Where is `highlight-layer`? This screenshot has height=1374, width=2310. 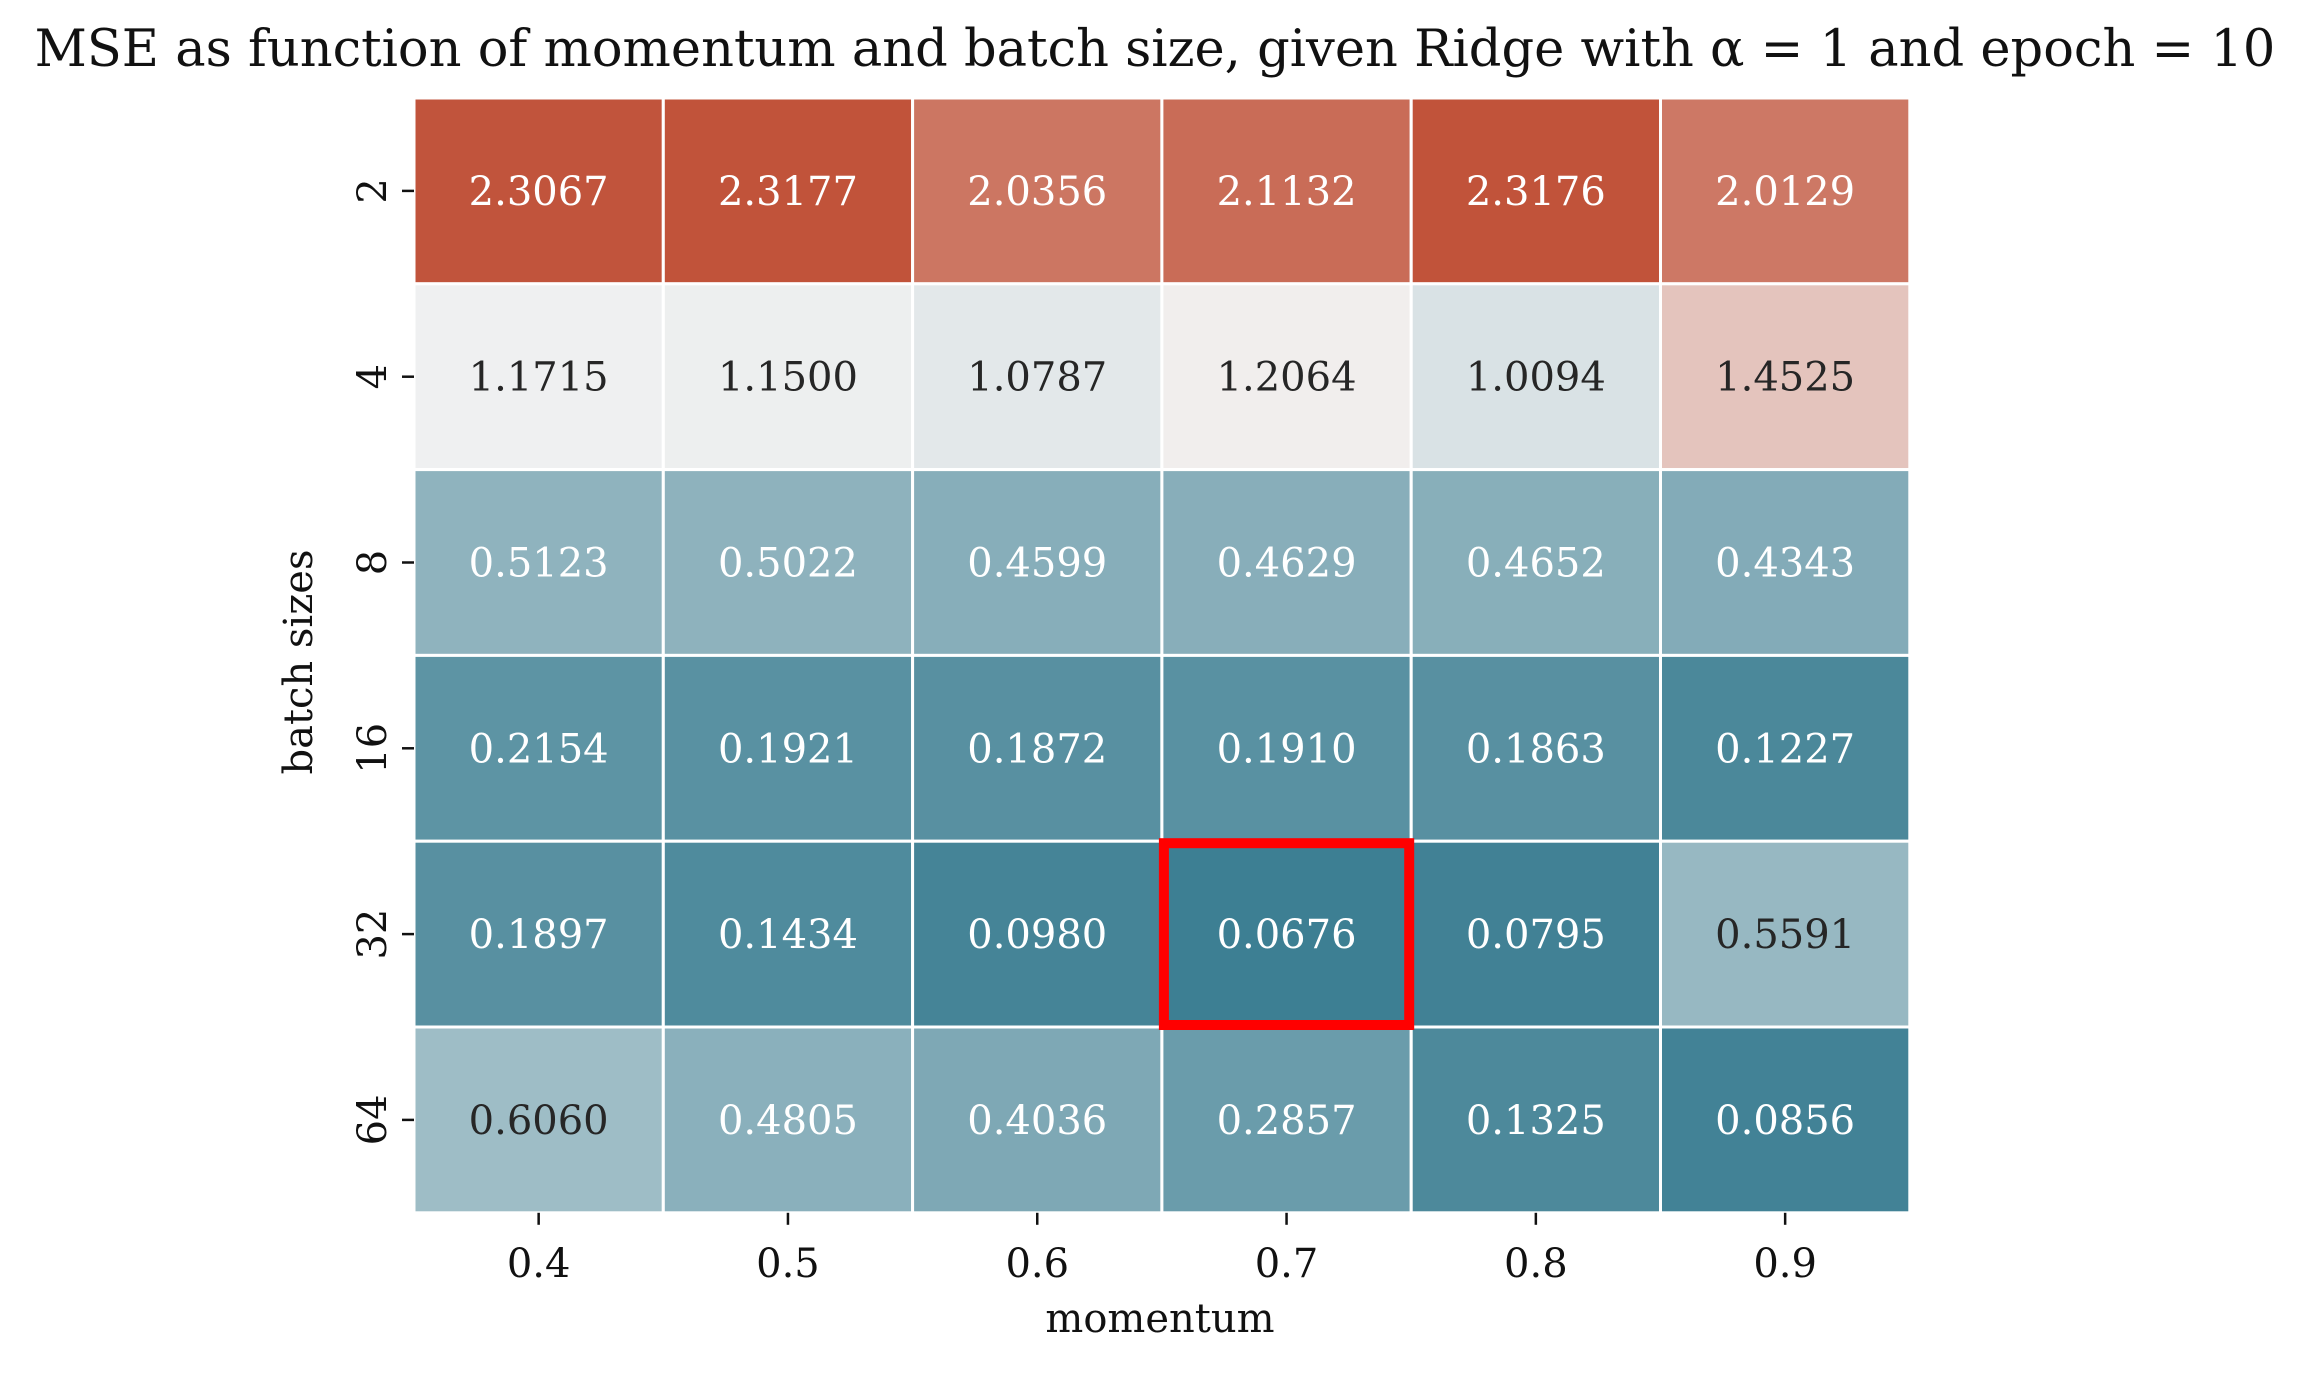 highlight-layer is located at coordinates (1286, 934).